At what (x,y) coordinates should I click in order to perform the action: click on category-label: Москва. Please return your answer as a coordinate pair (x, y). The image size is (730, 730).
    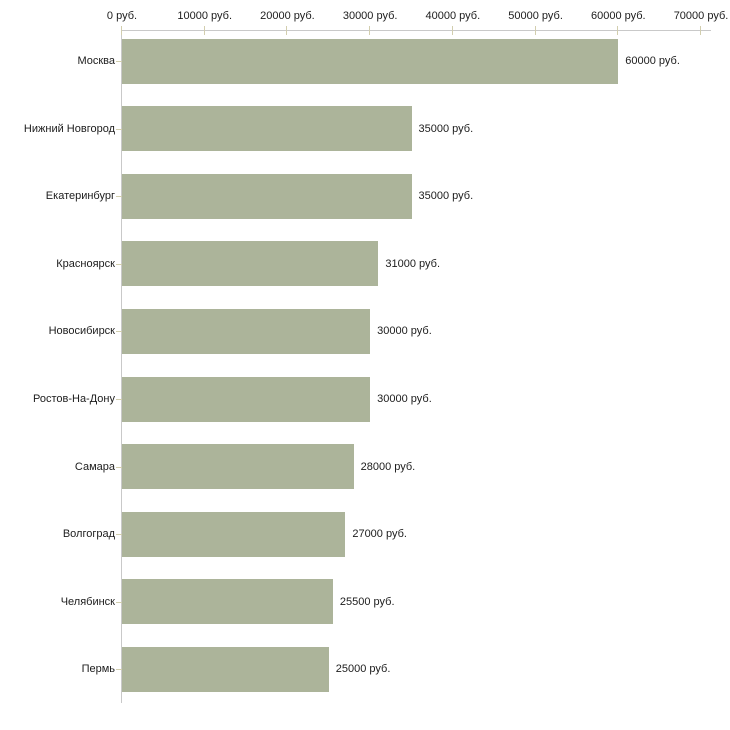
    Looking at the image, I should click on (96, 61).